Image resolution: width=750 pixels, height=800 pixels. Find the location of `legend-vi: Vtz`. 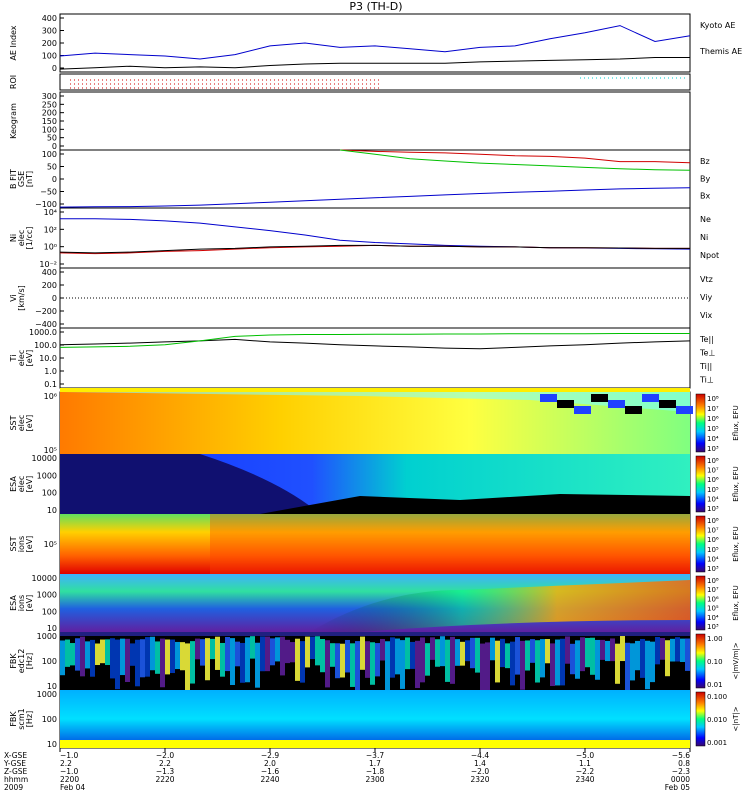

legend-vi: Vtz is located at coordinates (706, 279).